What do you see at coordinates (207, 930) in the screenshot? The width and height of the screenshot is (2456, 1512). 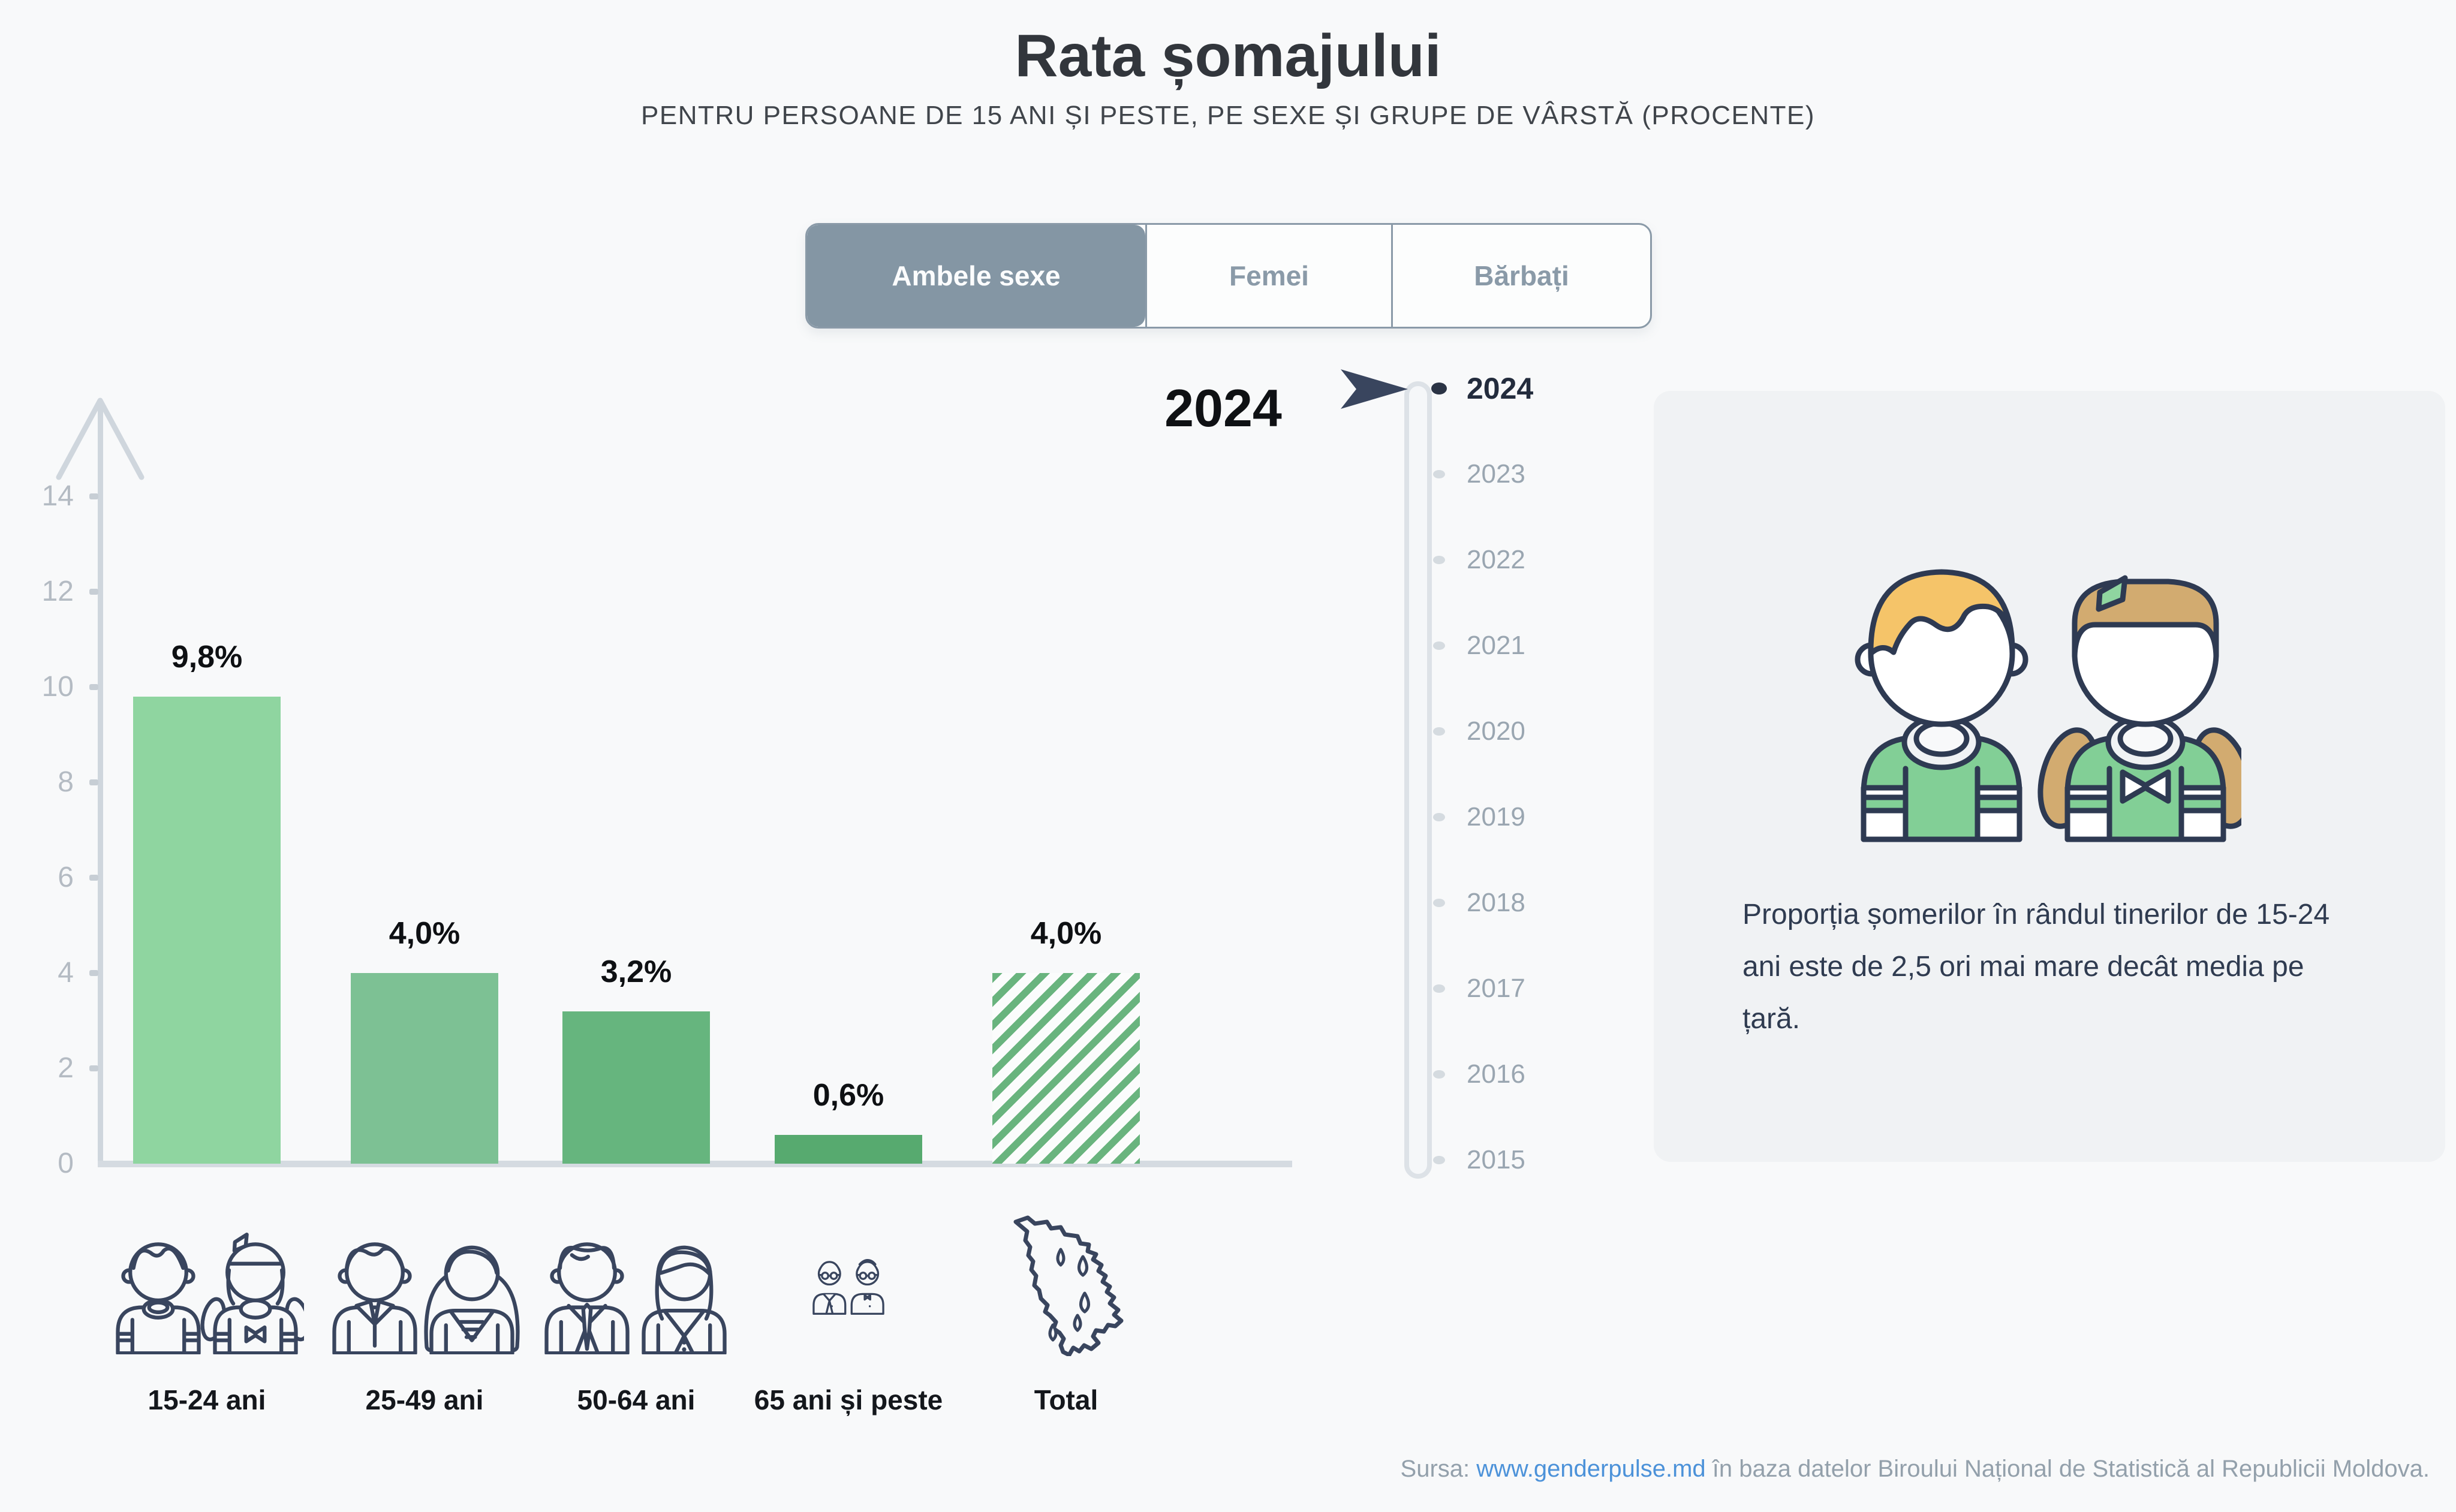 I see `bar-15-24-ani` at bounding box center [207, 930].